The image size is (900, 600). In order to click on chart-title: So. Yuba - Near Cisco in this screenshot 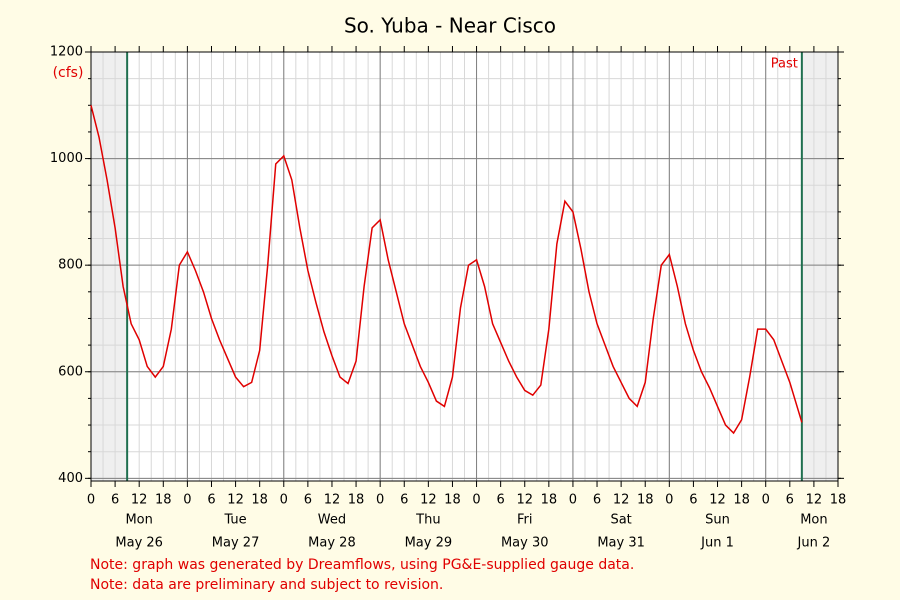, I will do `click(450, 26)`.